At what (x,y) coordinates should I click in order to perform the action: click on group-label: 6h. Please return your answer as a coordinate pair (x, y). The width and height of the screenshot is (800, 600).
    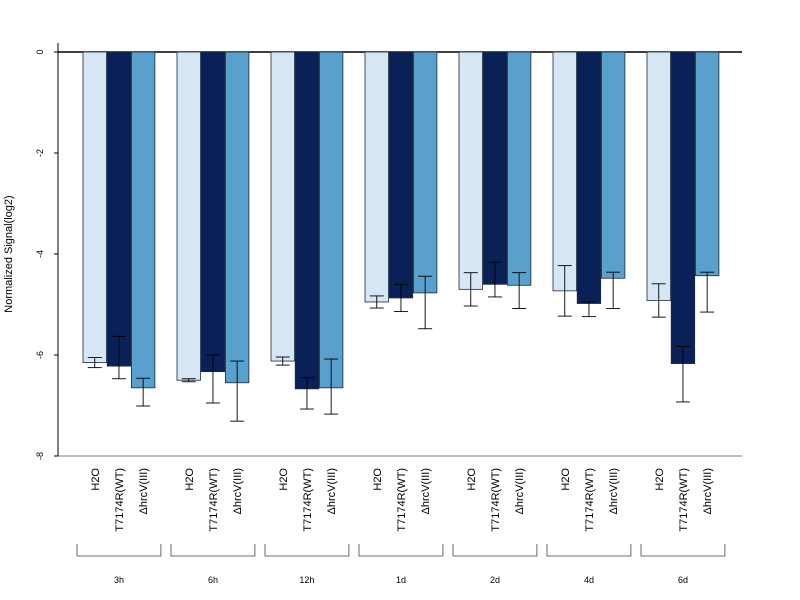
    Looking at the image, I should click on (213, 580).